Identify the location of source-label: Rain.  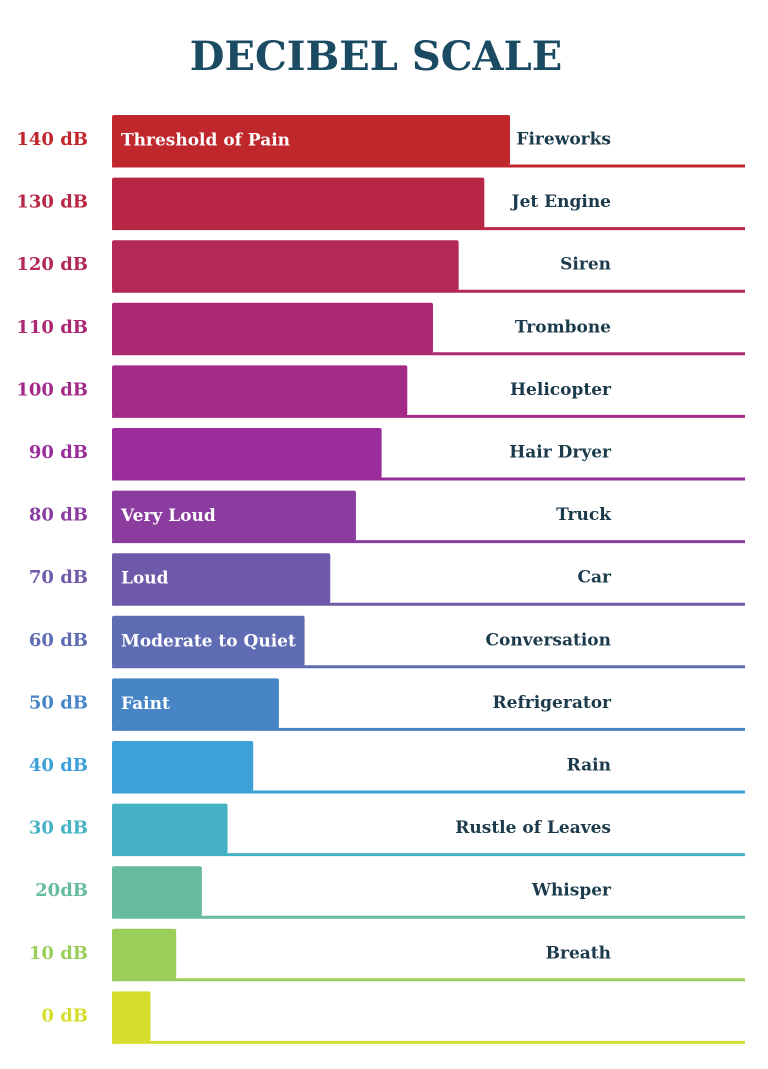
(589, 766).